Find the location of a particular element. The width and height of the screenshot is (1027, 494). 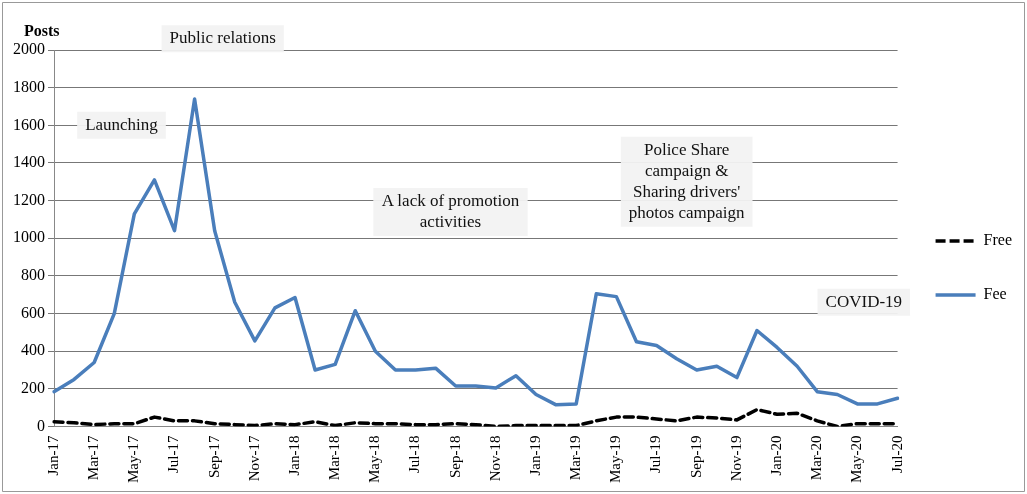

x-tick-label: Mar-17 is located at coordinates (93, 458).